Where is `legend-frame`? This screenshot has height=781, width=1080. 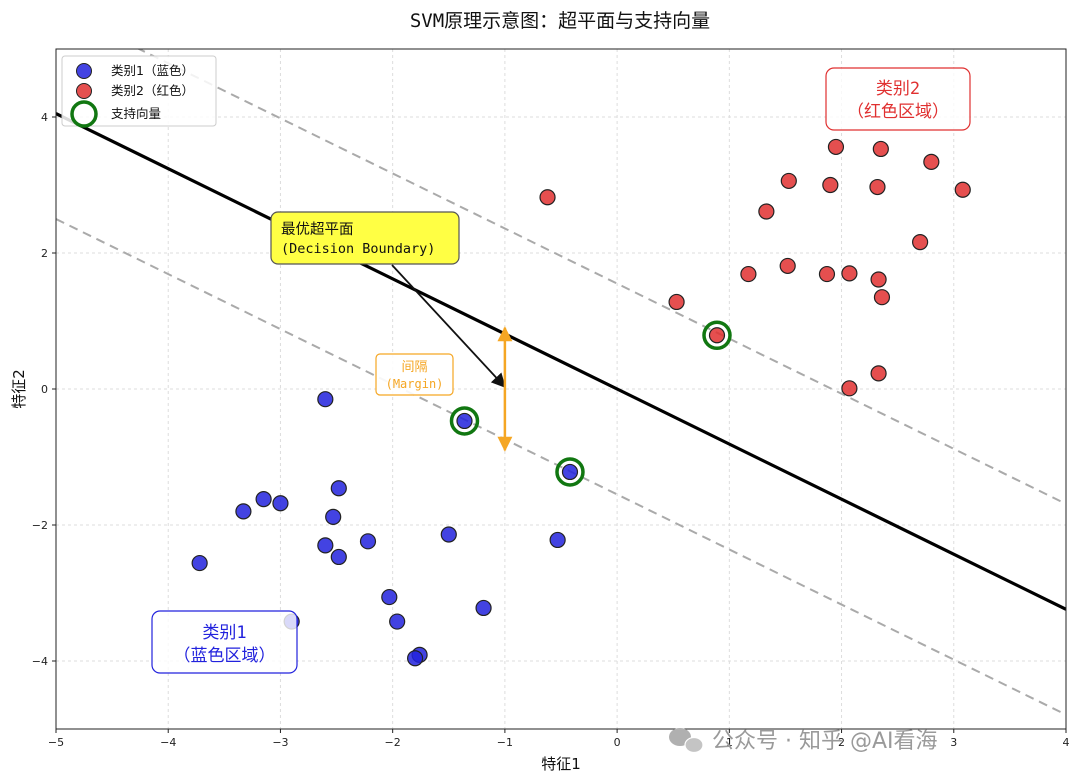
legend-frame is located at coordinates (139, 91).